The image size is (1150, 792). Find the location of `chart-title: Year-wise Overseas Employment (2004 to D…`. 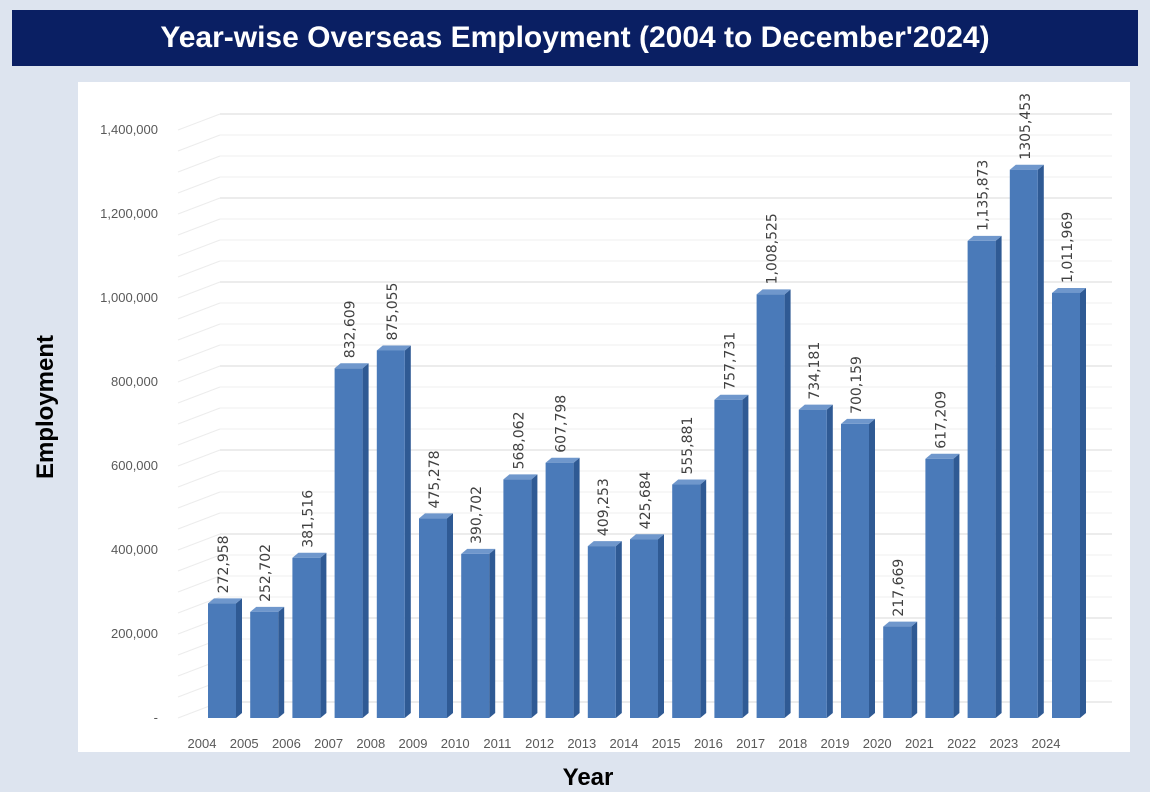

chart-title: Year-wise Overseas Employment (2004 to D… is located at coordinates (575, 37).